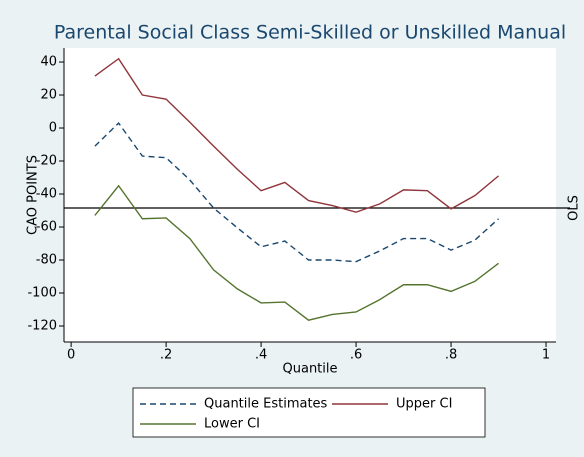 The width and height of the screenshot is (584, 457). What do you see at coordinates (266, 404) in the screenshot?
I see `legend-label: Quantile Estimates` at bounding box center [266, 404].